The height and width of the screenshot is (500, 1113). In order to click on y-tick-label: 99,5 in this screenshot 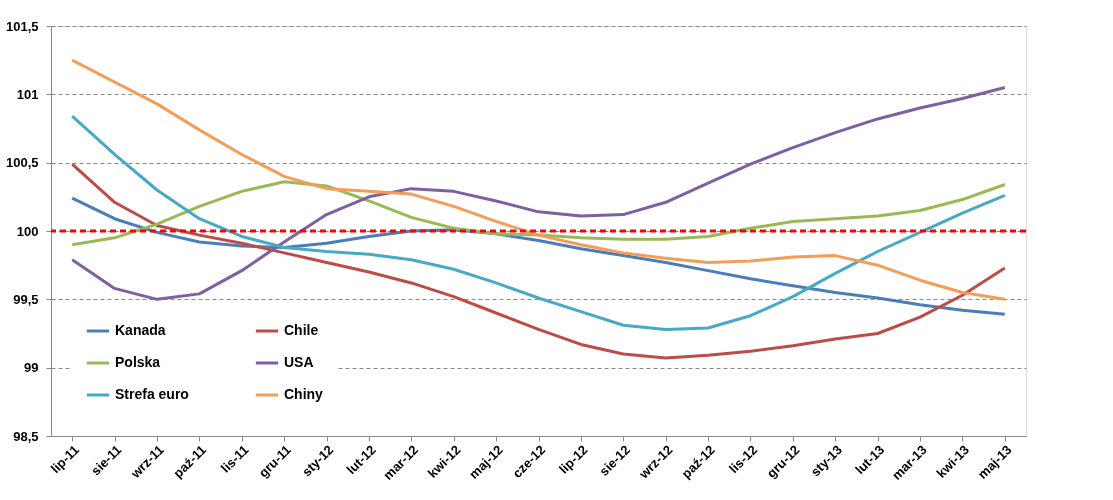, I will do `click(26, 299)`.